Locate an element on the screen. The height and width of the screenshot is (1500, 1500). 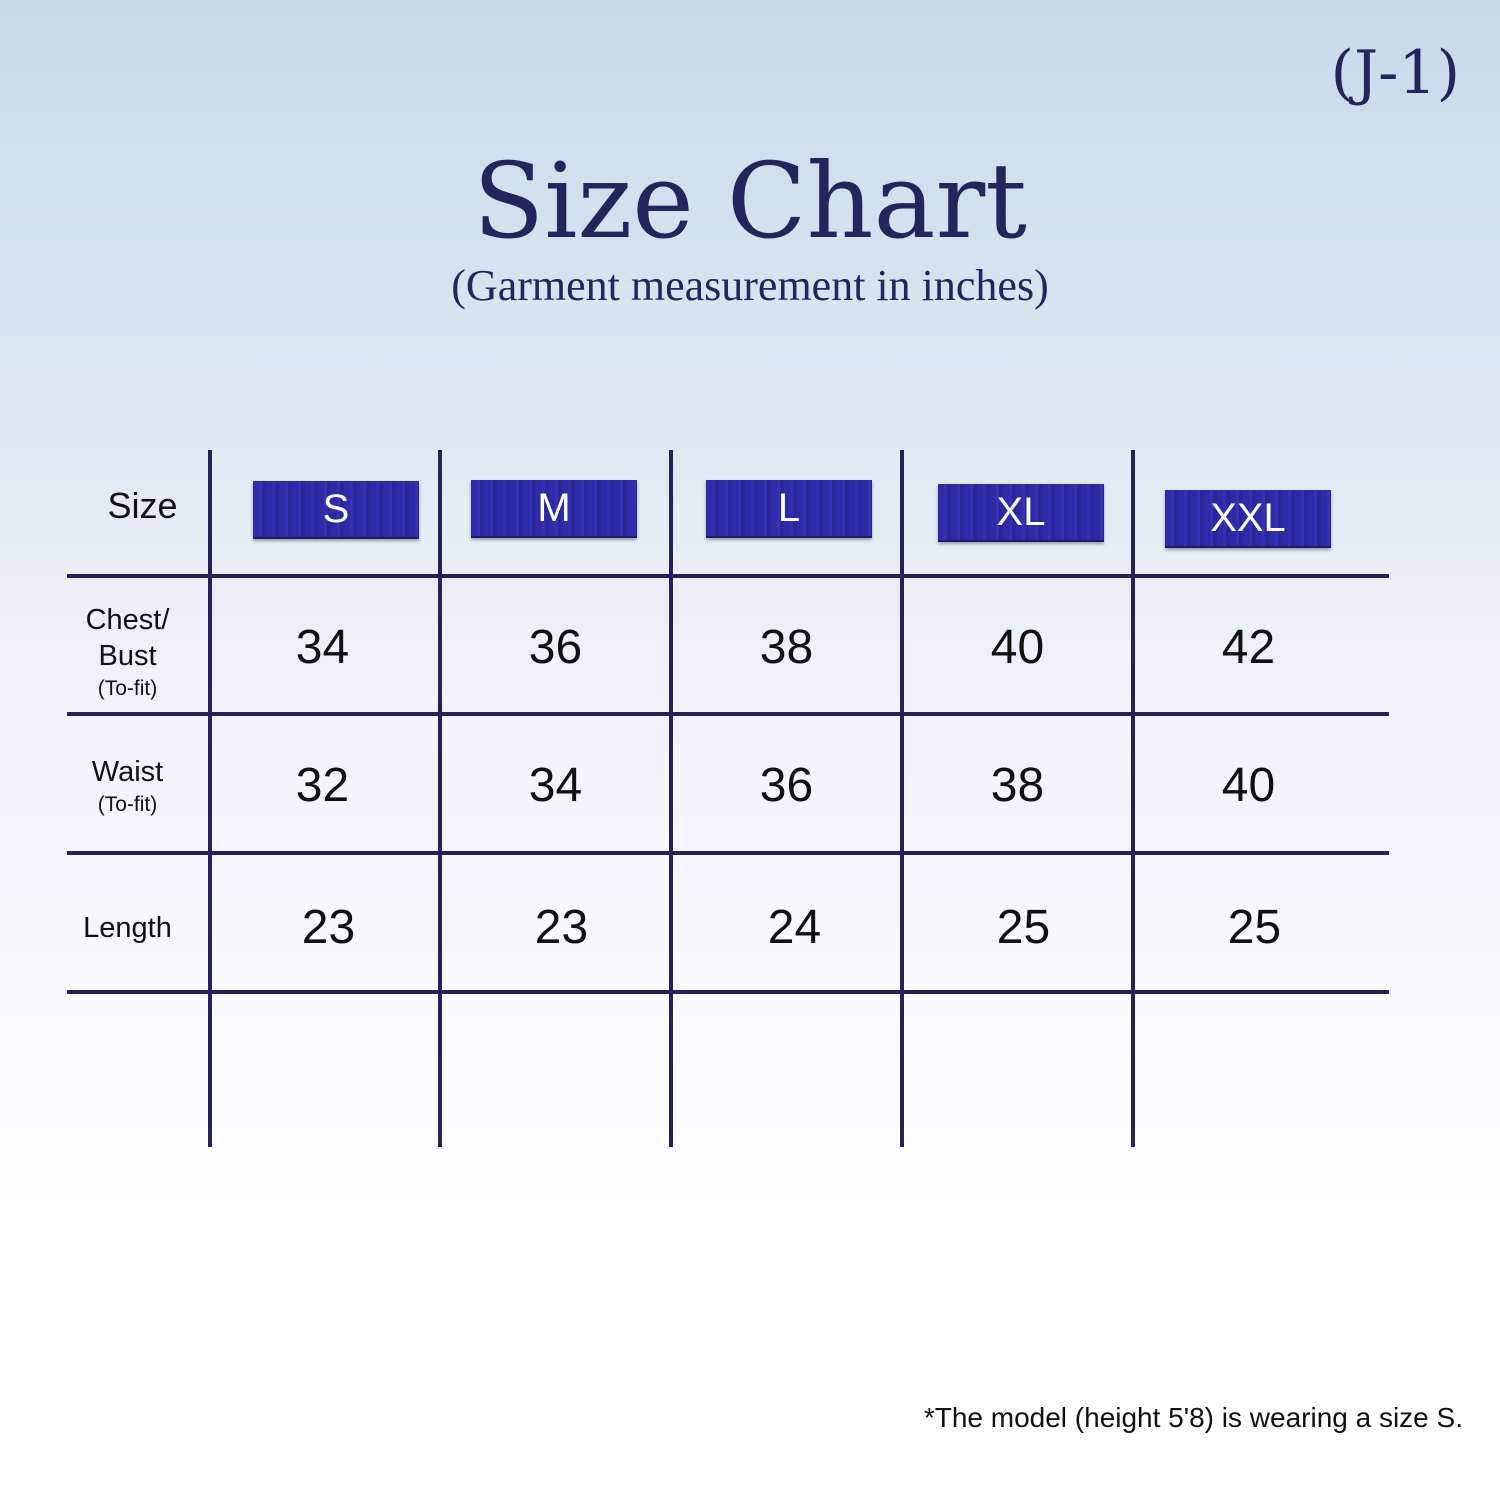
row-label-text: Bust is located at coordinates (127, 656).